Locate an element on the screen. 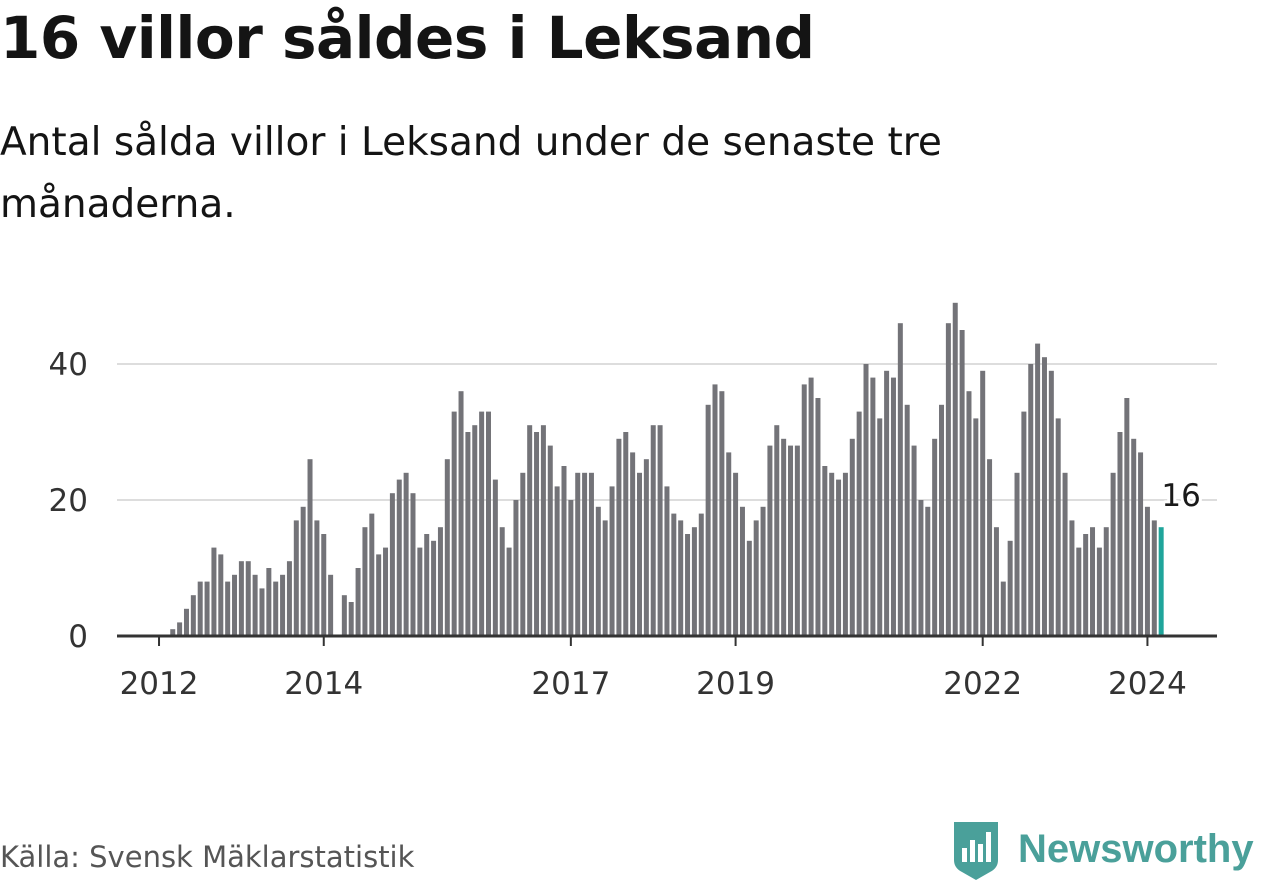  x-tick-label: 2012 is located at coordinates (159, 684).